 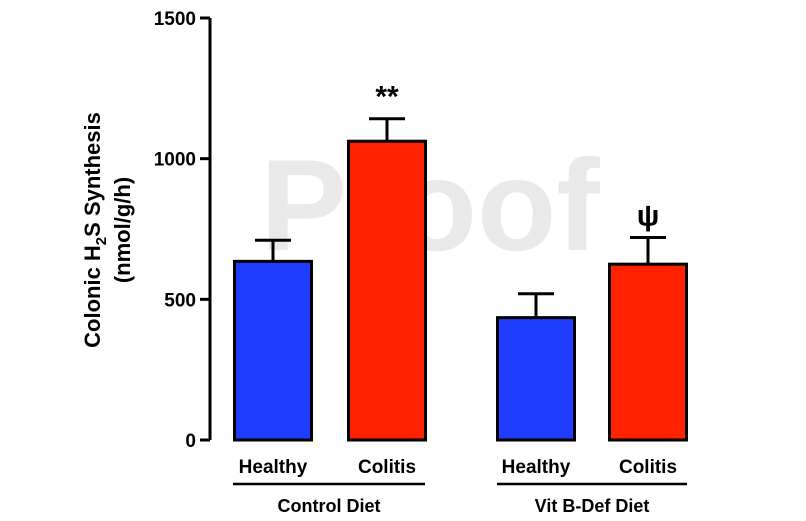 What do you see at coordinates (92, 174) in the screenshot?
I see `y-axis-label-suffix: S Synthesis` at bounding box center [92, 174].